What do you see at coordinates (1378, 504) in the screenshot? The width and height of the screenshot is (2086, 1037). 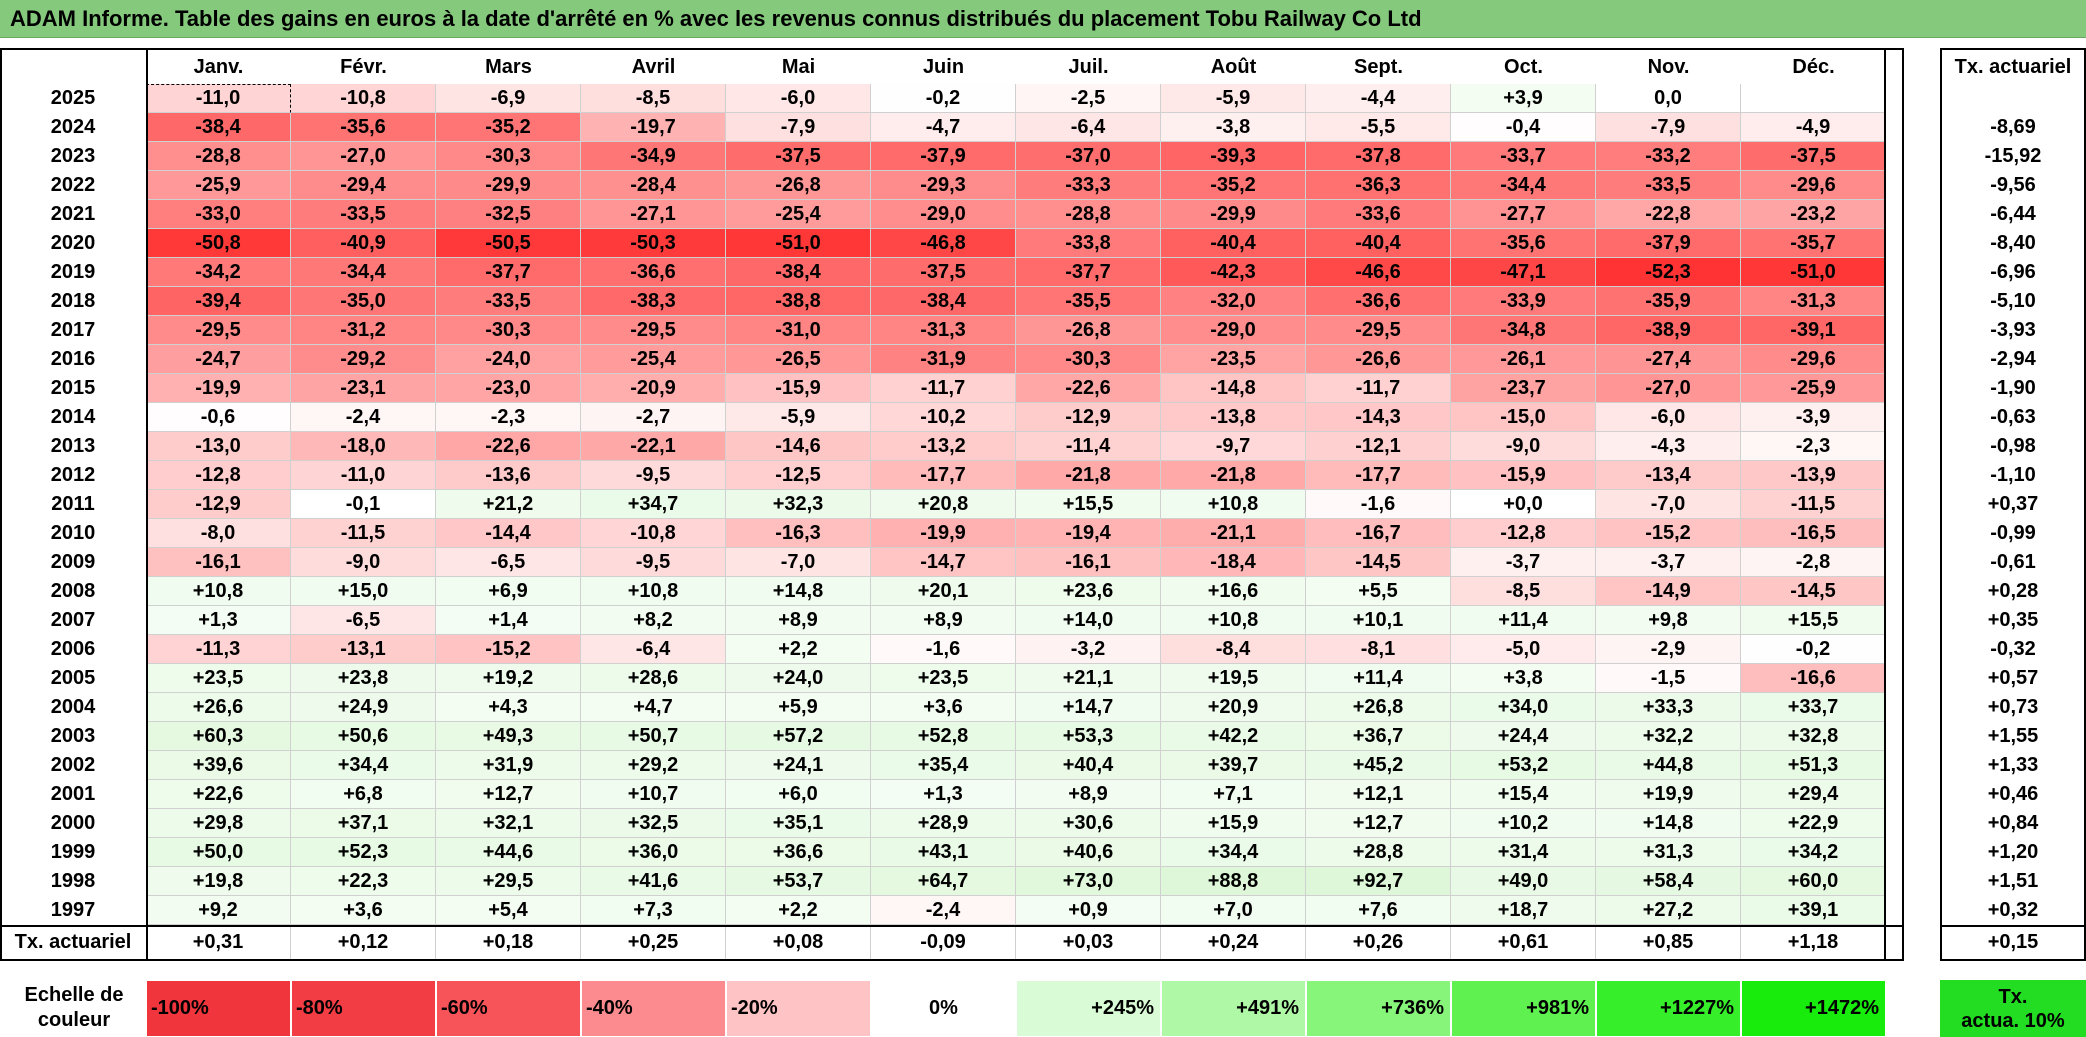 I see `value-cell: -1,6` at bounding box center [1378, 504].